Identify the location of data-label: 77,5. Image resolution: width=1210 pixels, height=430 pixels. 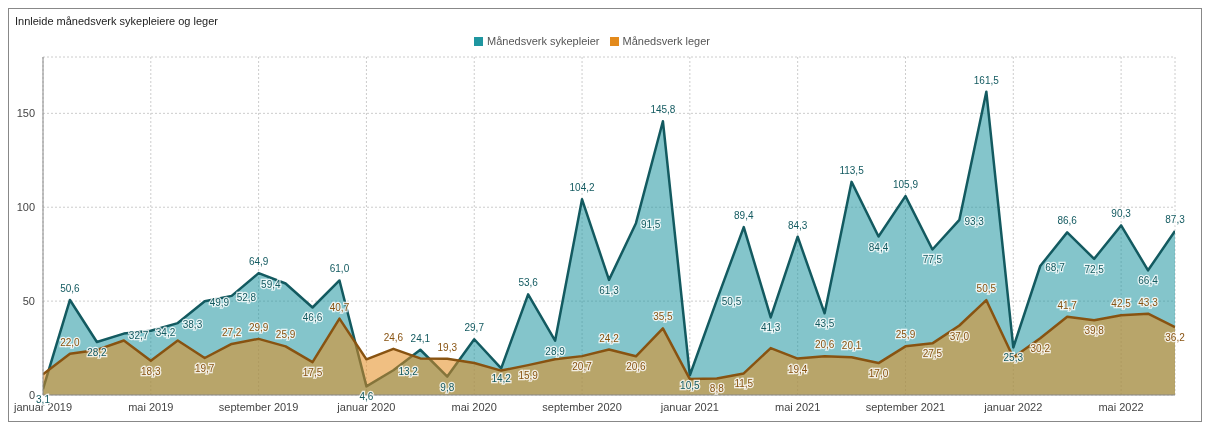
(932, 260).